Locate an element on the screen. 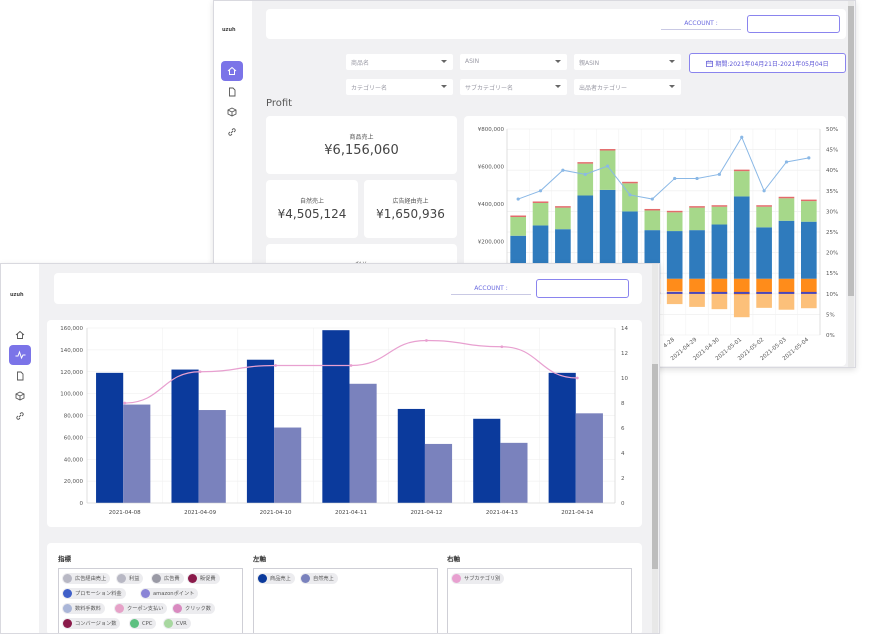 The height and width of the screenshot is (634, 869). listing-category-select: 出品者カテゴリー is located at coordinates (627, 87).